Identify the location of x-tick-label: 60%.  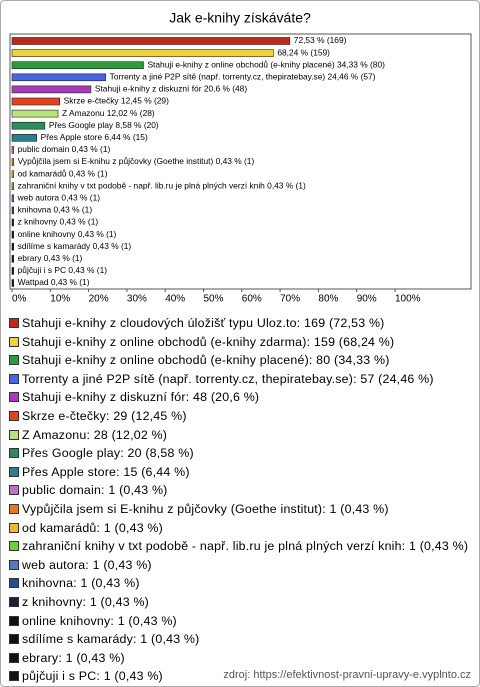
(252, 299).